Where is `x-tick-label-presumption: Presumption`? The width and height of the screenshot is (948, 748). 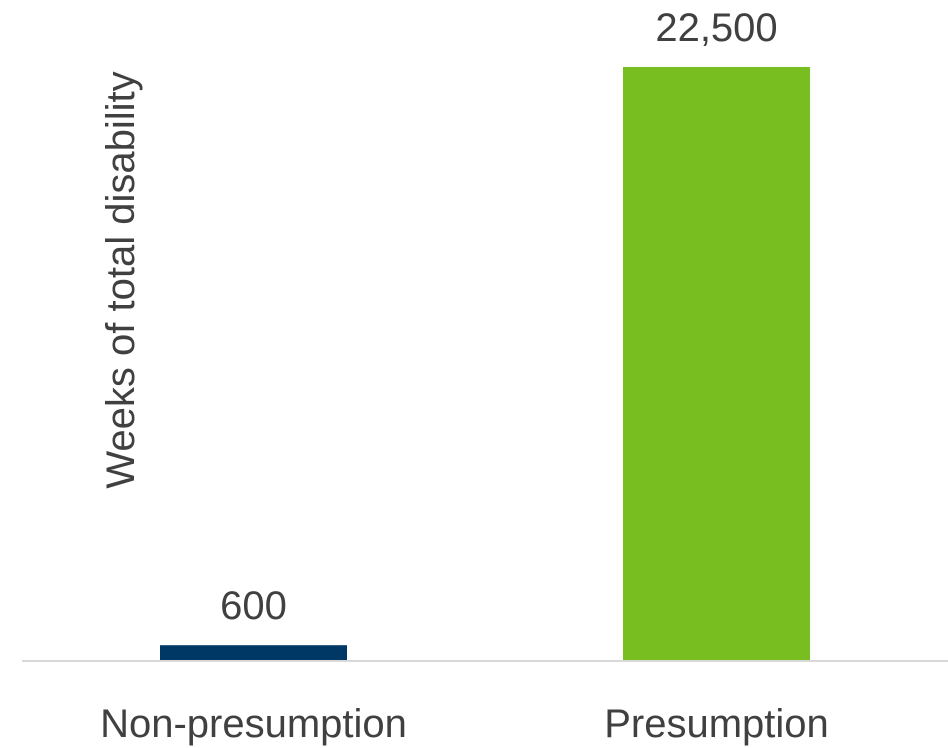 x-tick-label-presumption: Presumption is located at coordinates (716, 724).